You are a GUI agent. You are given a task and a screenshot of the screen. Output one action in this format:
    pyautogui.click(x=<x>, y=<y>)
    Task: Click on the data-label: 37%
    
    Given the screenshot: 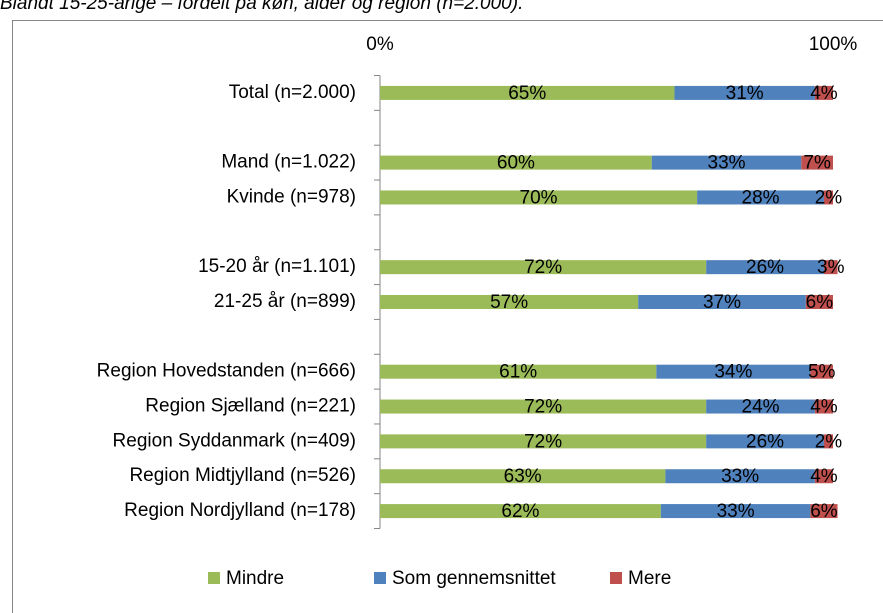 What is the action you would take?
    pyautogui.click(x=722, y=302)
    